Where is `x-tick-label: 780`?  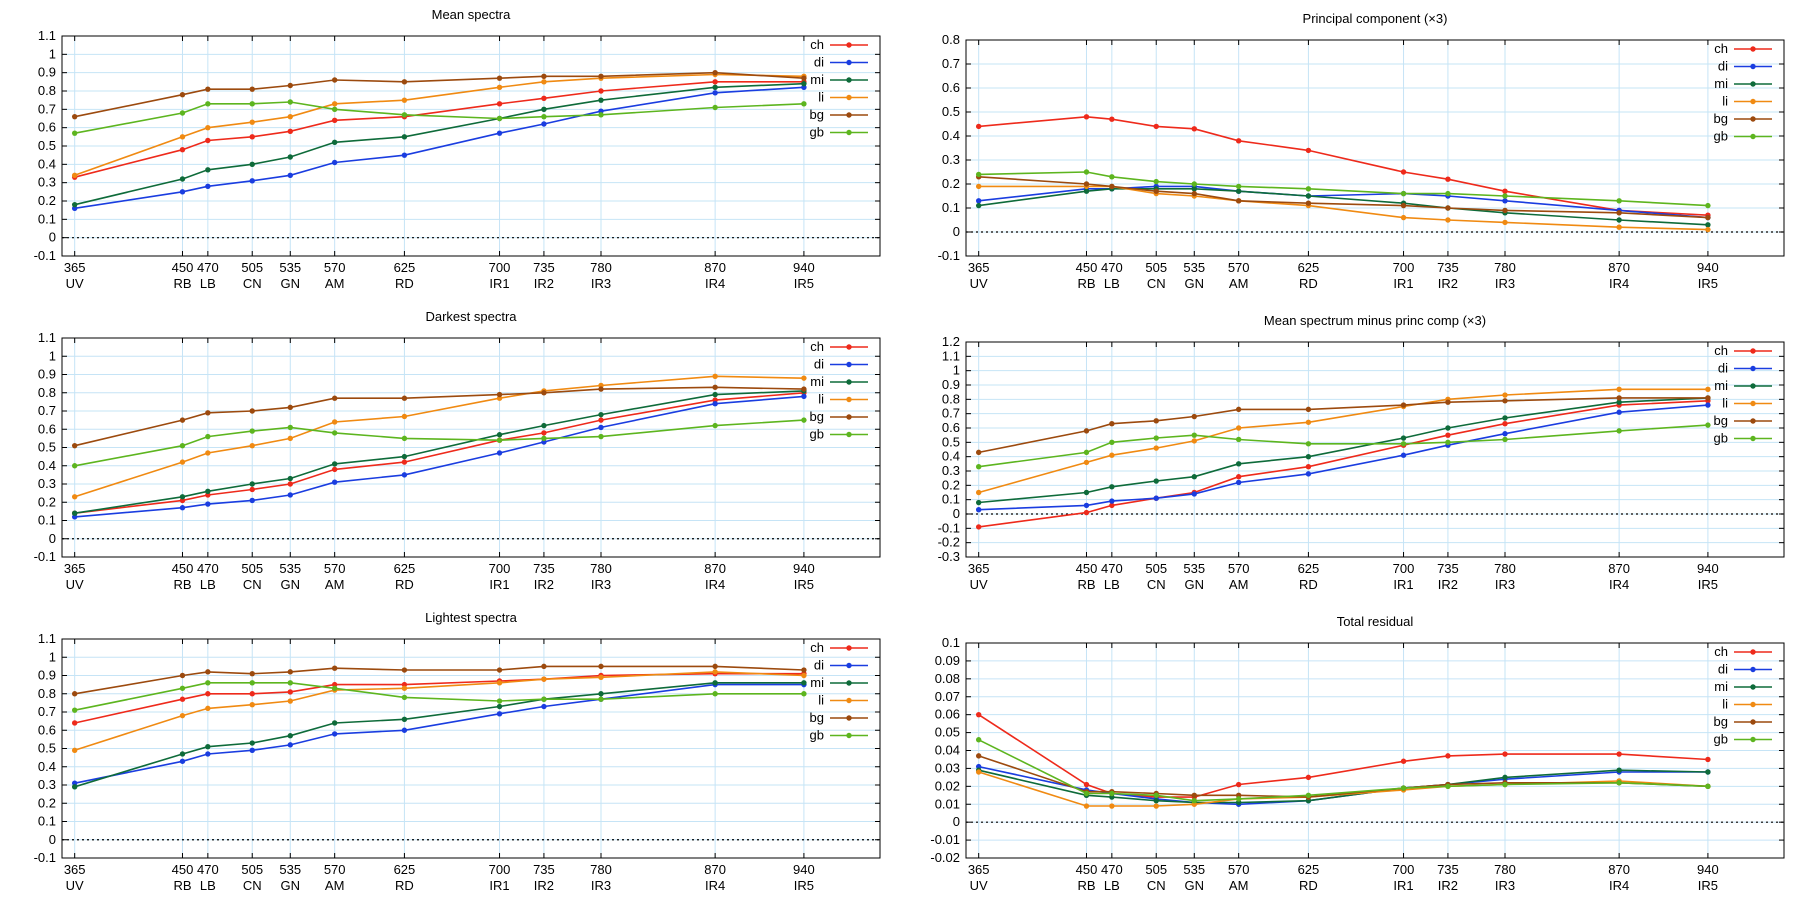
x-tick-label: 780 is located at coordinates (1505, 869).